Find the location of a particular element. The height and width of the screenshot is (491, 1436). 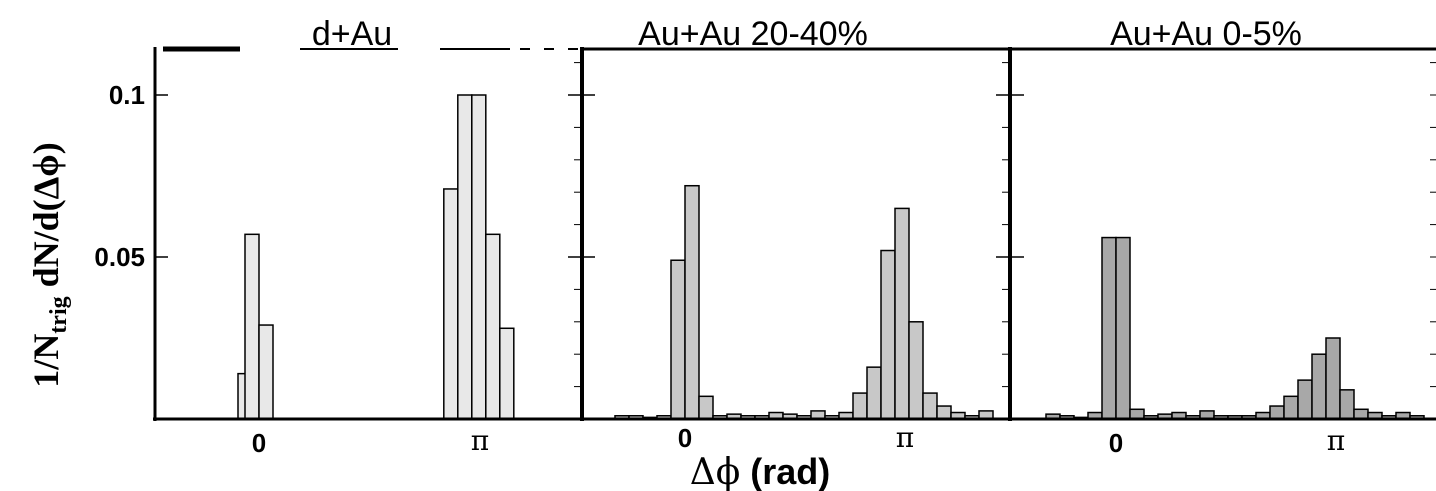

y-label-sub: trig is located at coordinates (59, 314).